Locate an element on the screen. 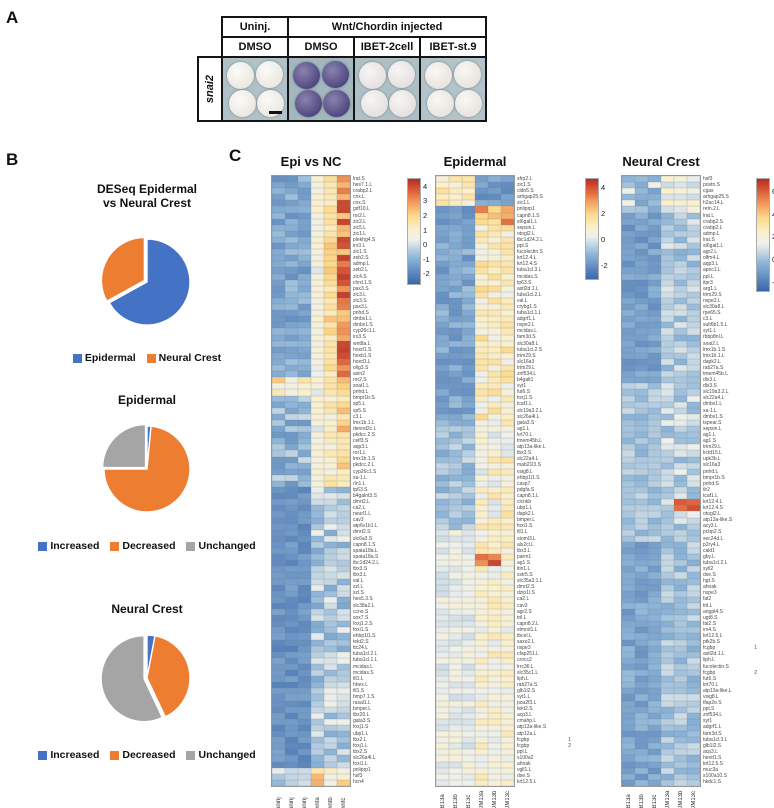  gene-label: lrrc36.L is located at coordinates (525, 666).